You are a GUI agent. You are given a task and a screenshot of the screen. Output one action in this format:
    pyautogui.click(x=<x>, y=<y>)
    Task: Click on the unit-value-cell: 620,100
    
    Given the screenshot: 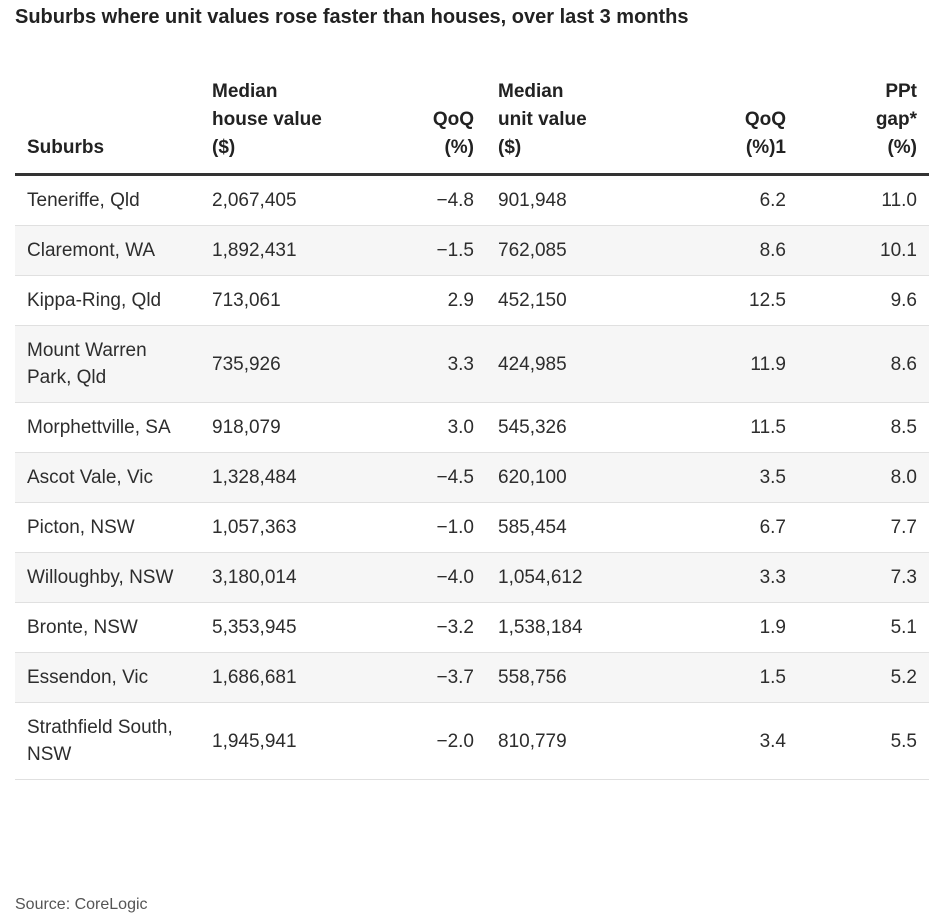 What is the action you would take?
    pyautogui.click(x=556, y=477)
    